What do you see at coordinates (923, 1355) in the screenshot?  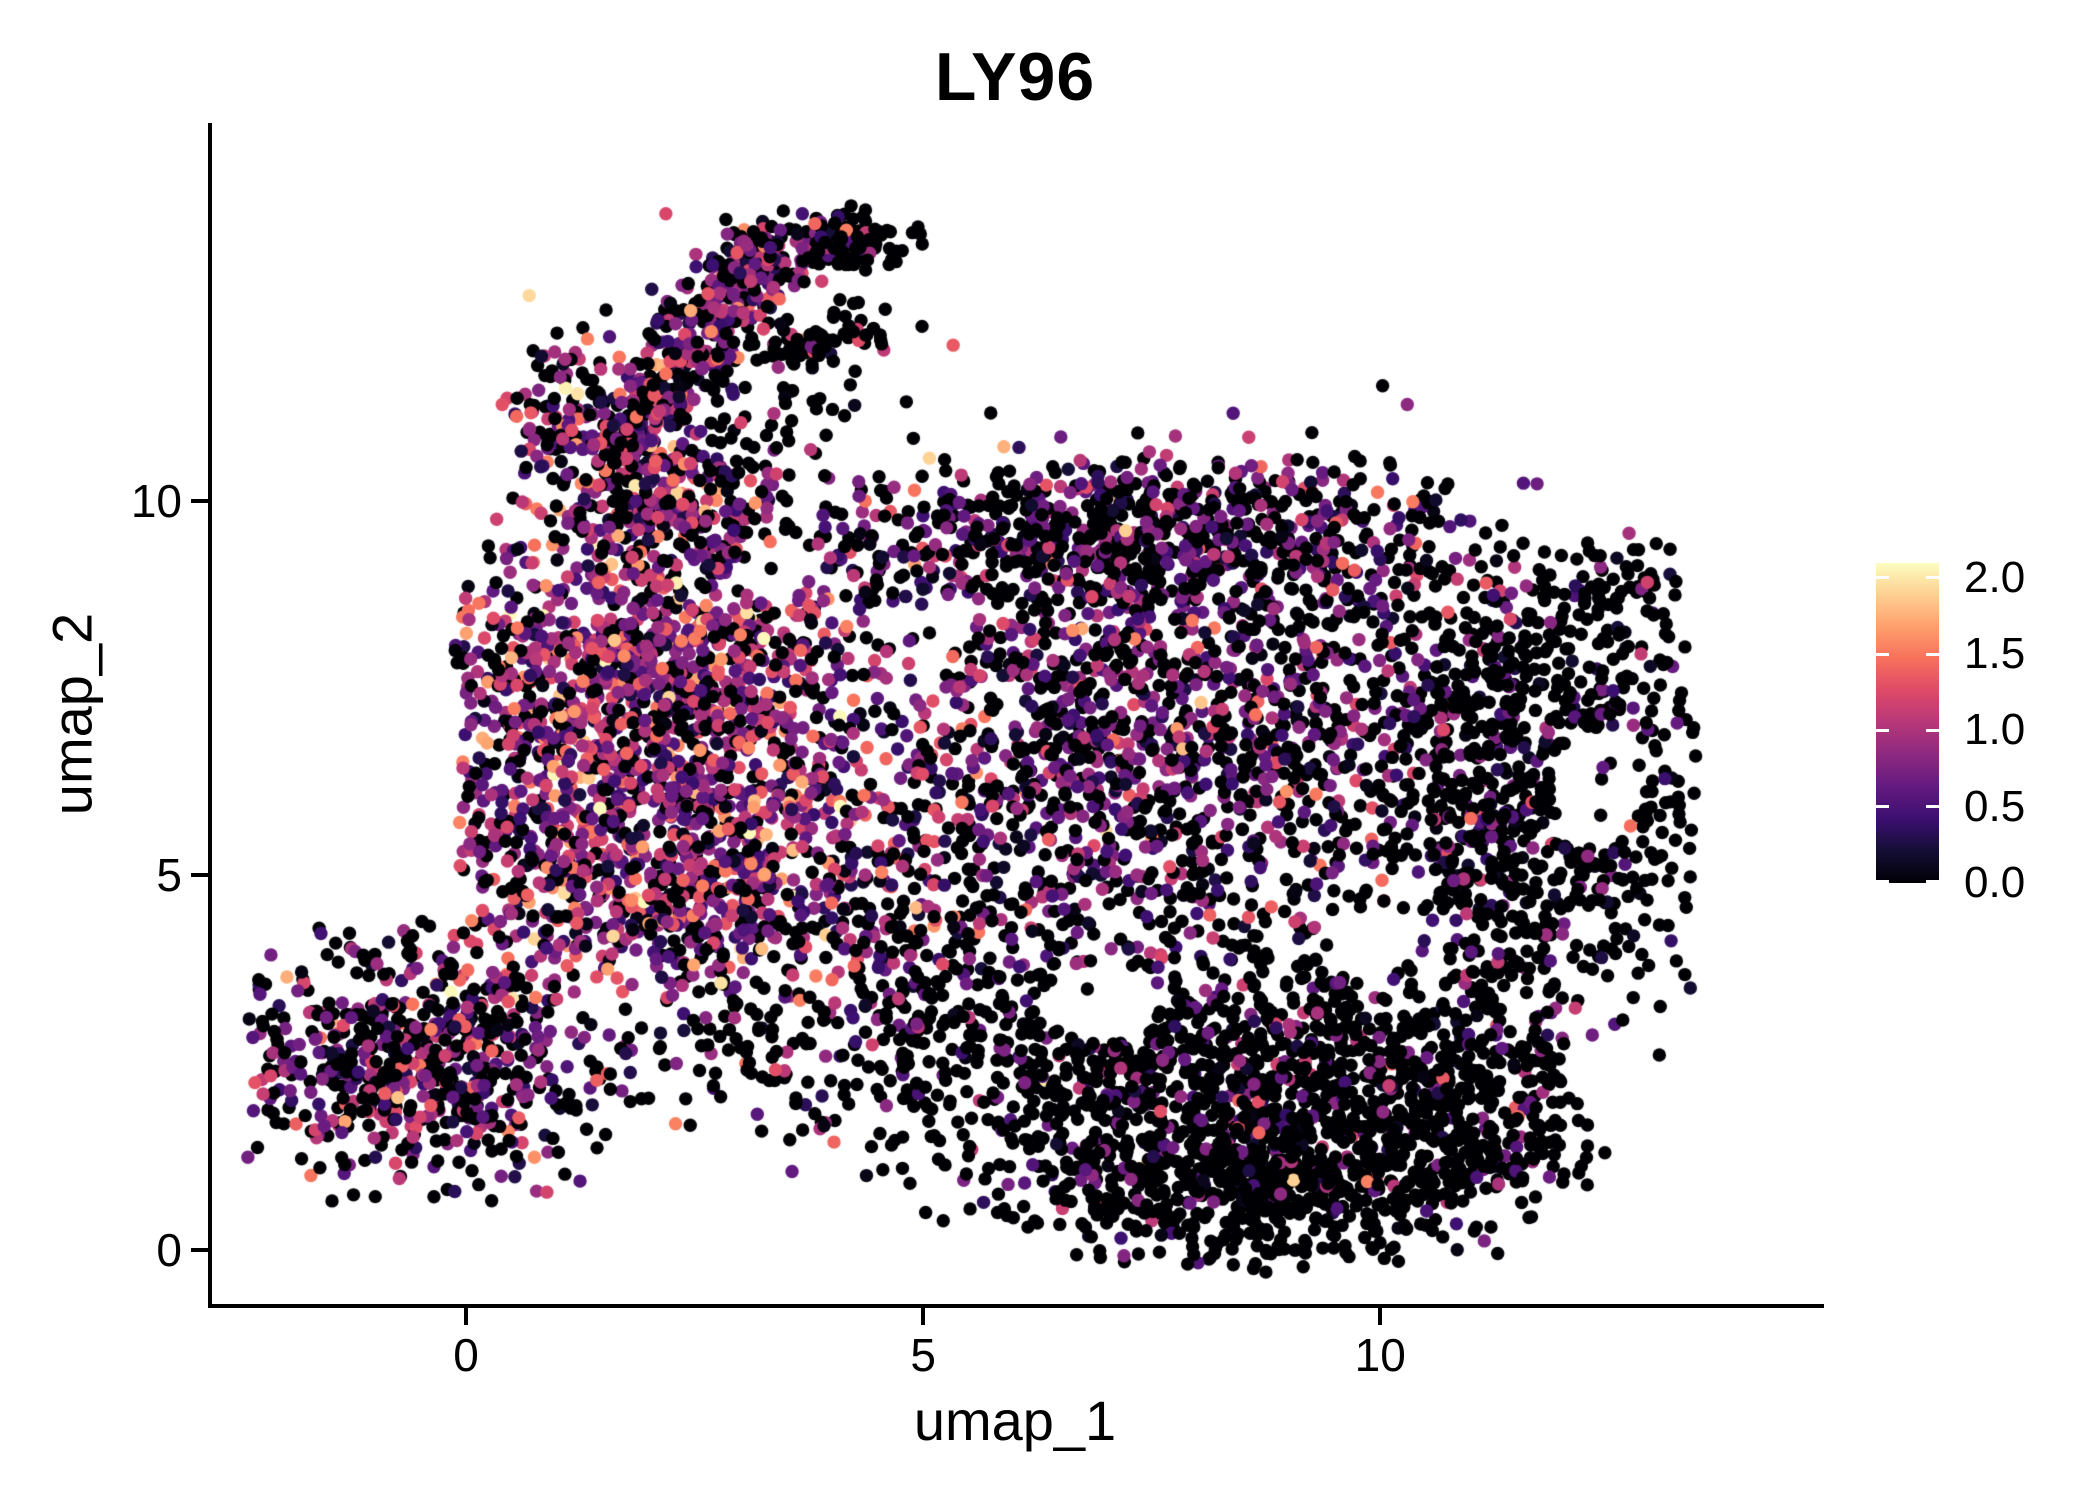 I see `x-axis-tick-label: 5` at bounding box center [923, 1355].